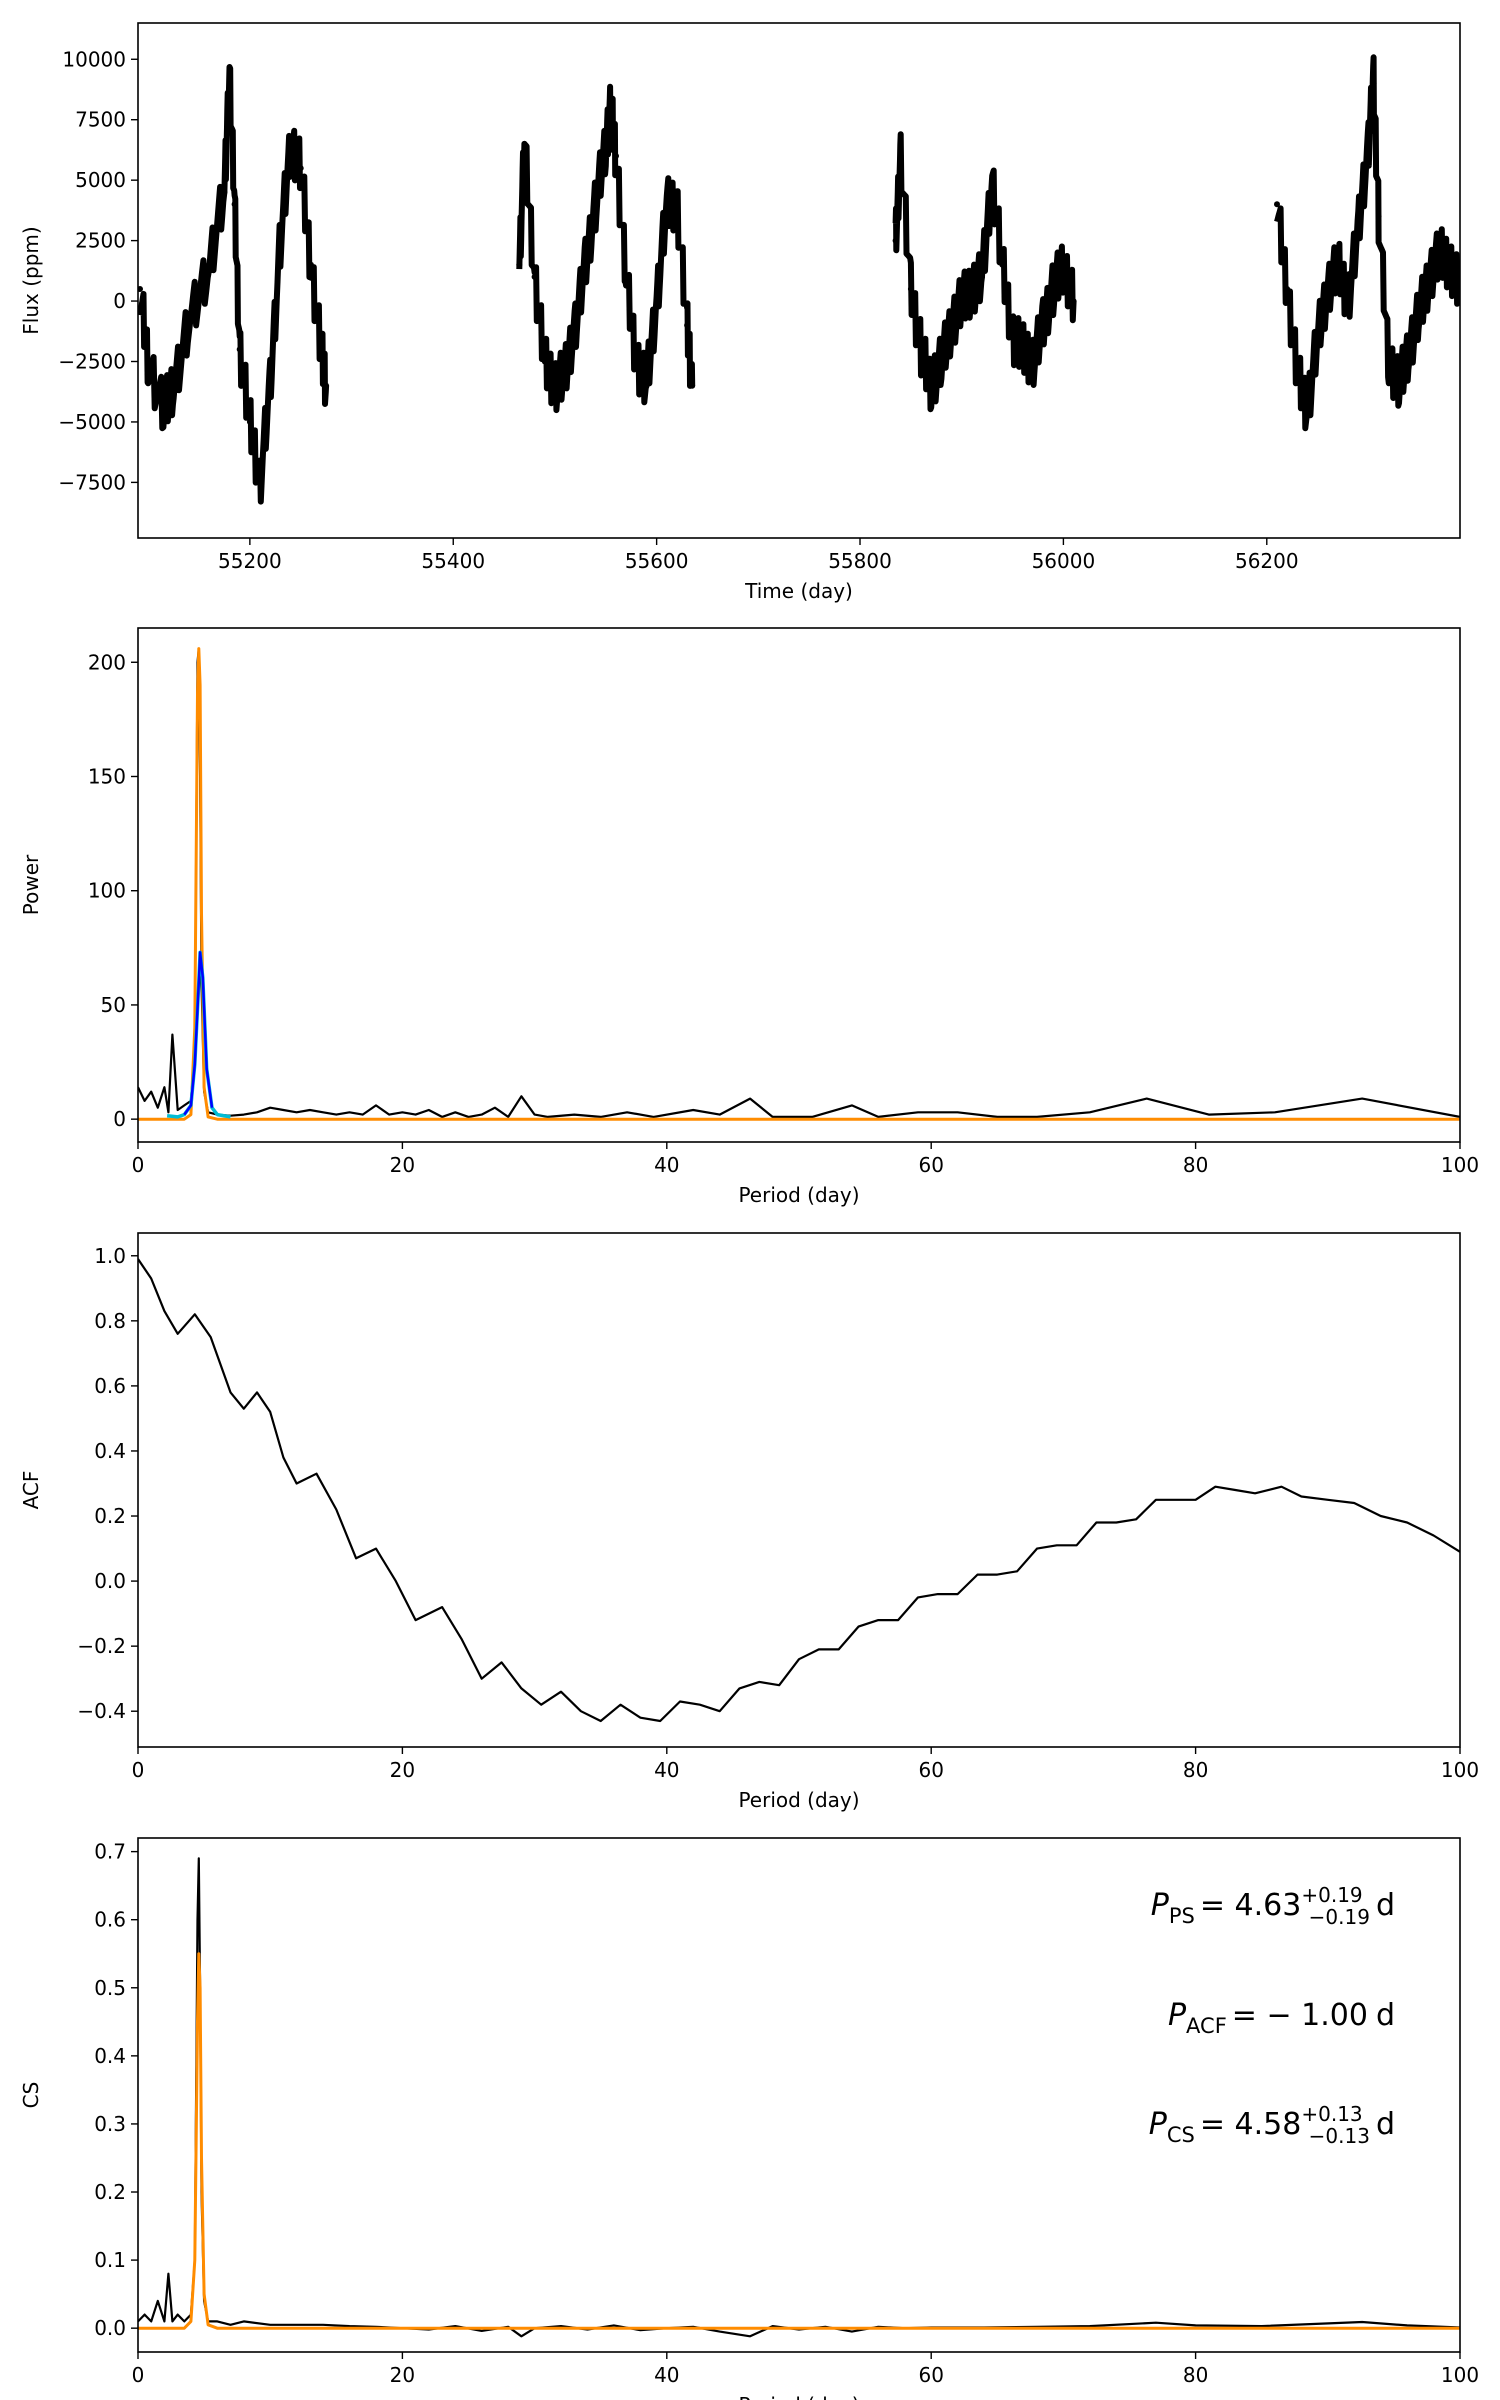 Image resolution: width=1500 pixels, height=2400 pixels. What do you see at coordinates (94, 59) in the screenshot?
I see `y-tick-label: 10000` at bounding box center [94, 59].